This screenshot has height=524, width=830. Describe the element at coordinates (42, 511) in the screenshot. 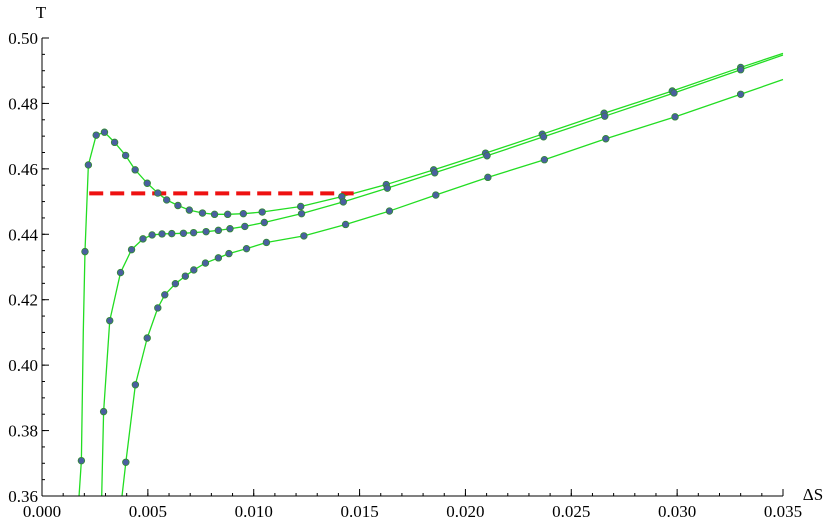

I see `x-tick-label: 0.000` at that location.